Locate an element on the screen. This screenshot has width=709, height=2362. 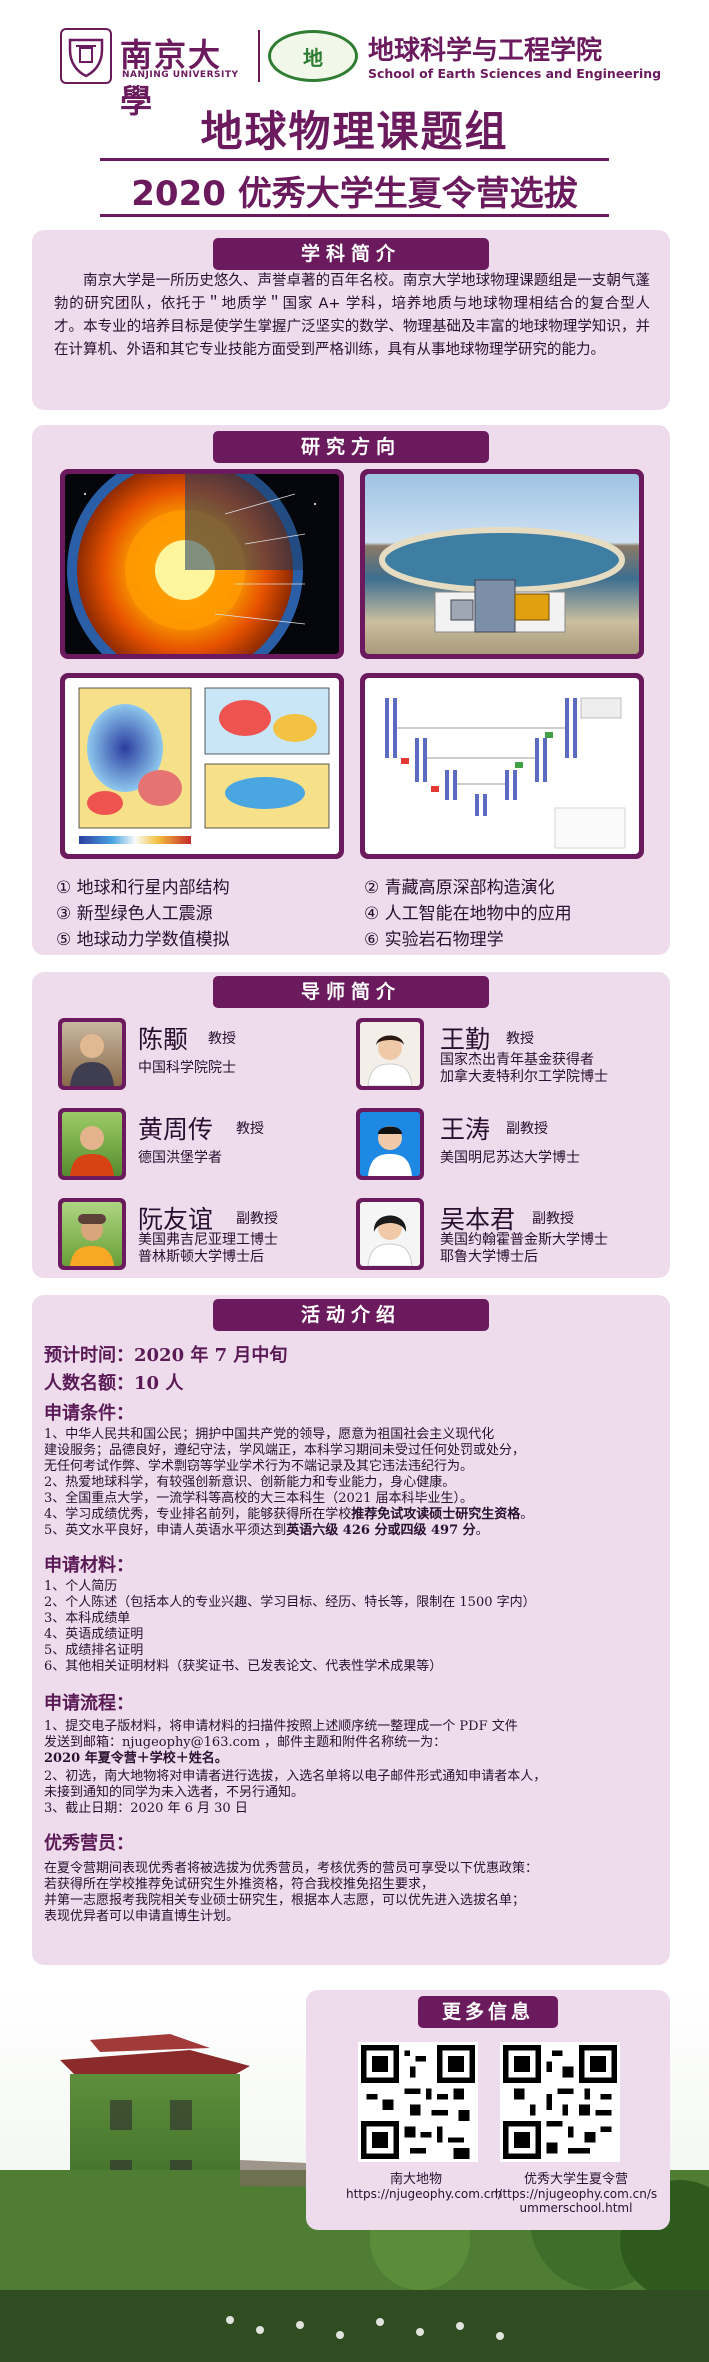
unet-image is located at coordinates (502, 766).